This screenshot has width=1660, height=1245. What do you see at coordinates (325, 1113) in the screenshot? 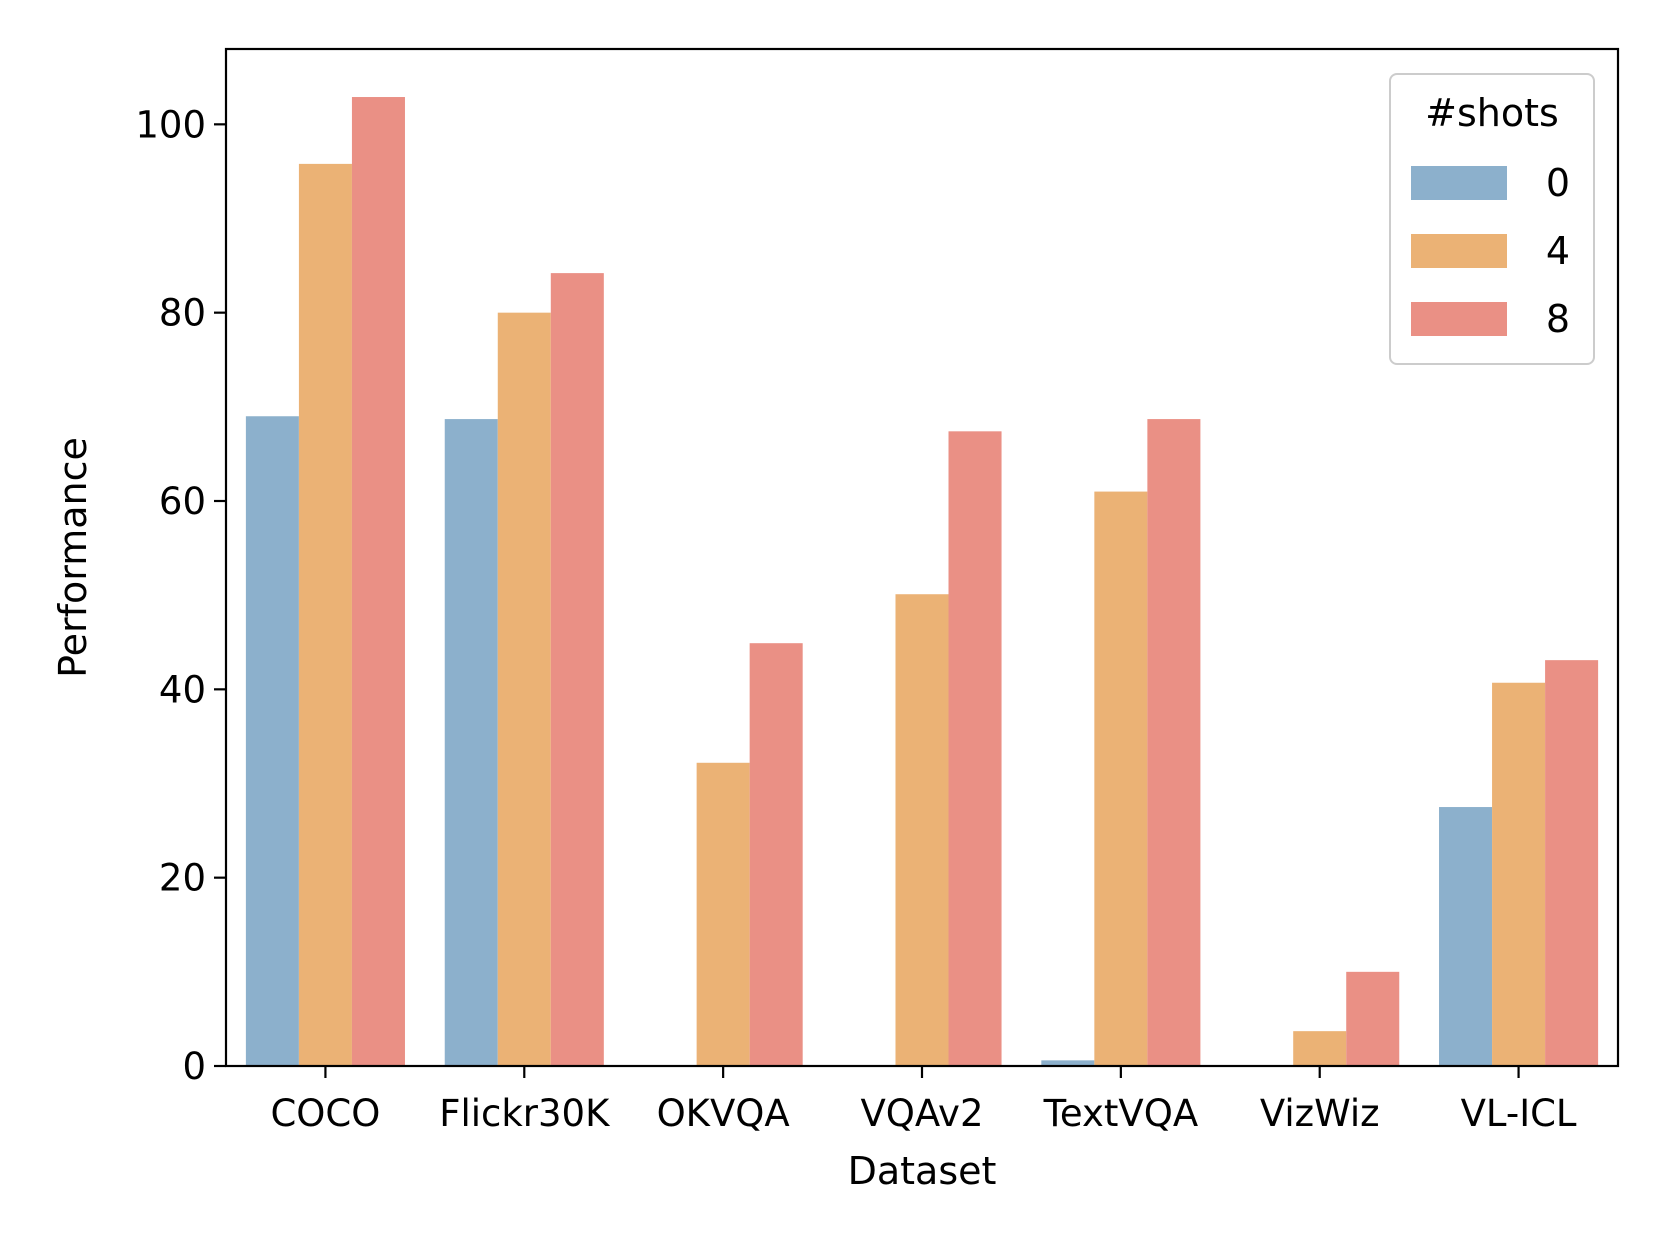
I see `x-tick-label: COCO` at bounding box center [325, 1113].